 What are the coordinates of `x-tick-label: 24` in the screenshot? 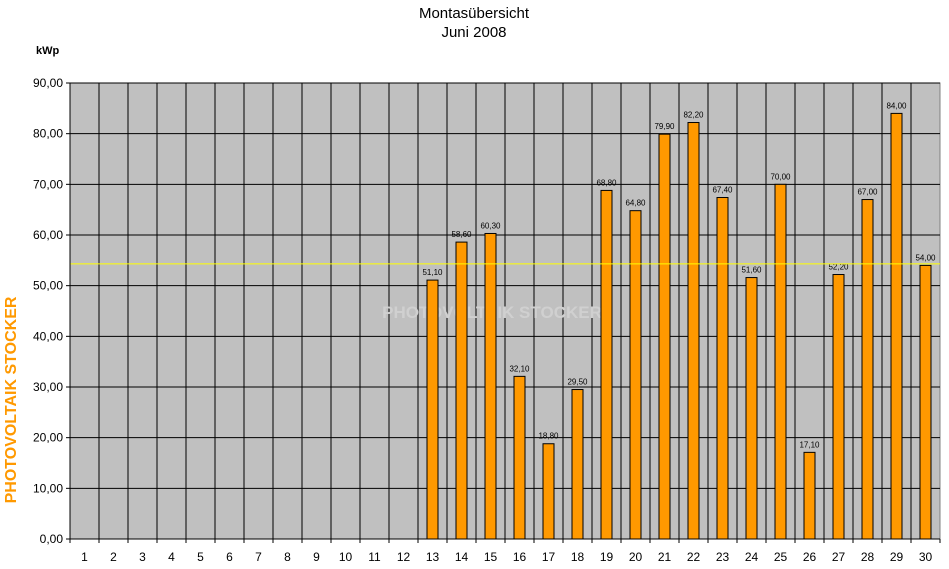 It's located at (752, 557).